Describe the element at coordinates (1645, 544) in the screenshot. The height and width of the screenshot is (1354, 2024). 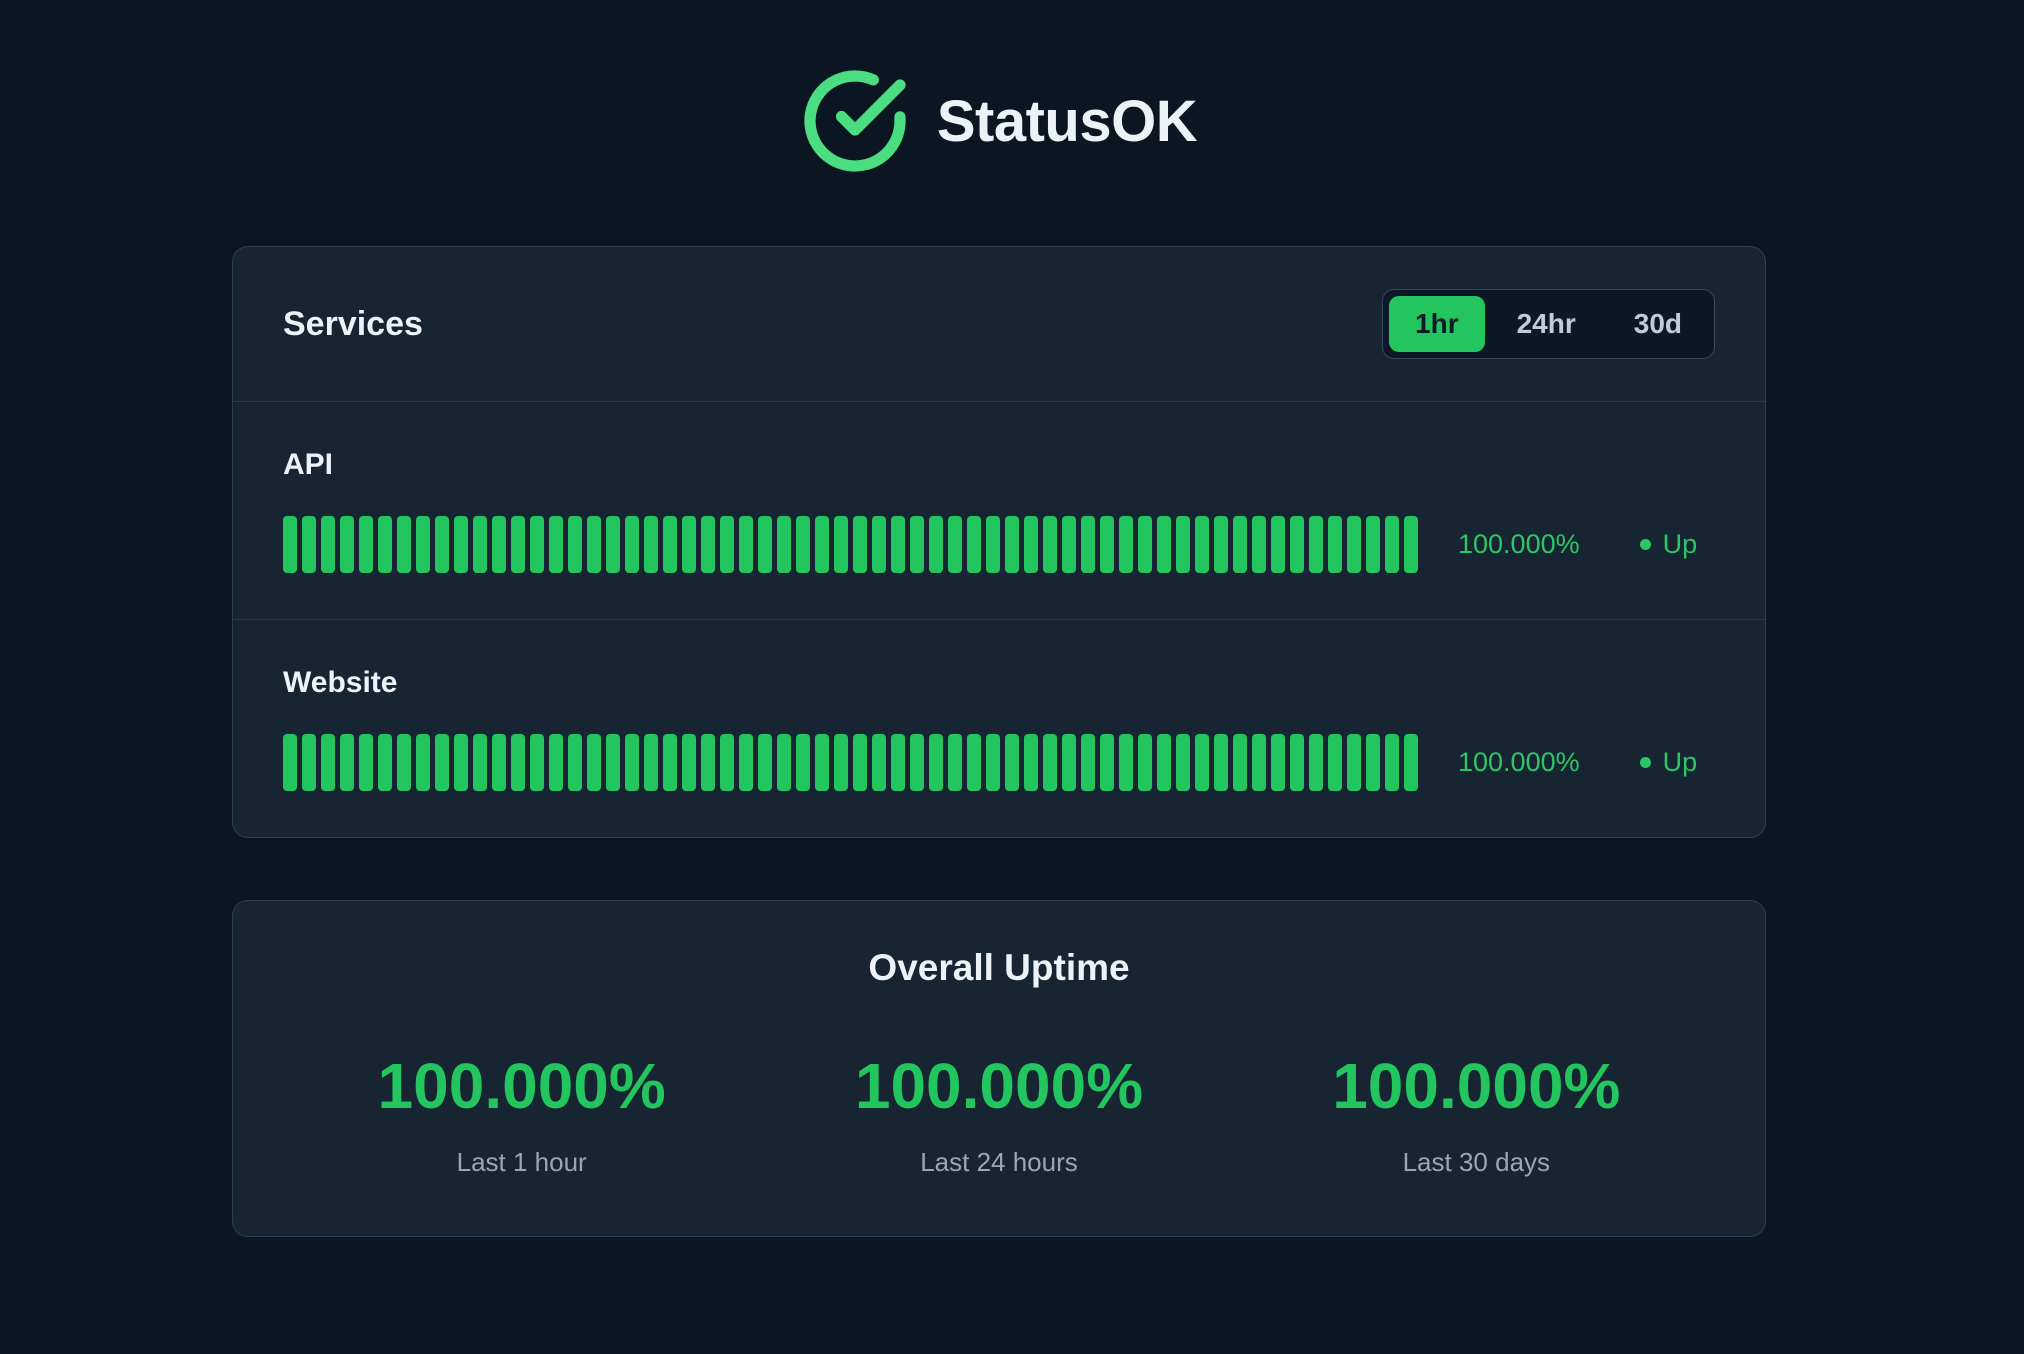
I see `status-dot-icon` at that location.